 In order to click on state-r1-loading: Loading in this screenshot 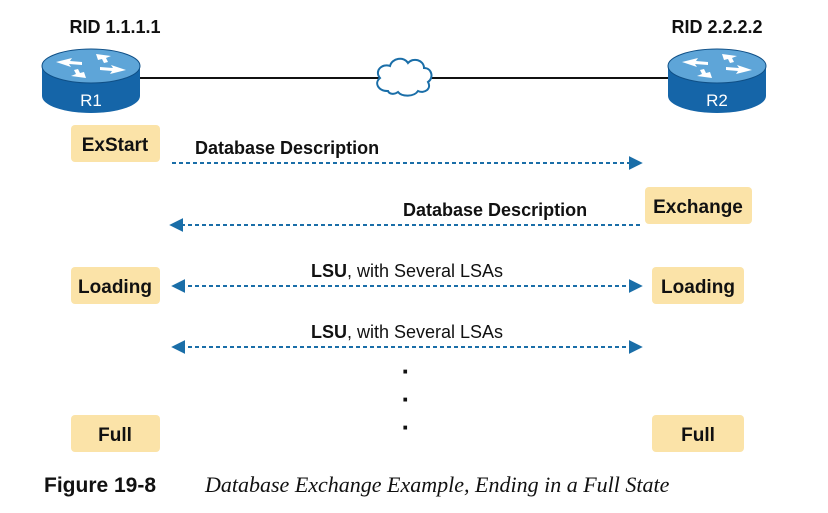, I will do `click(115, 285)`.